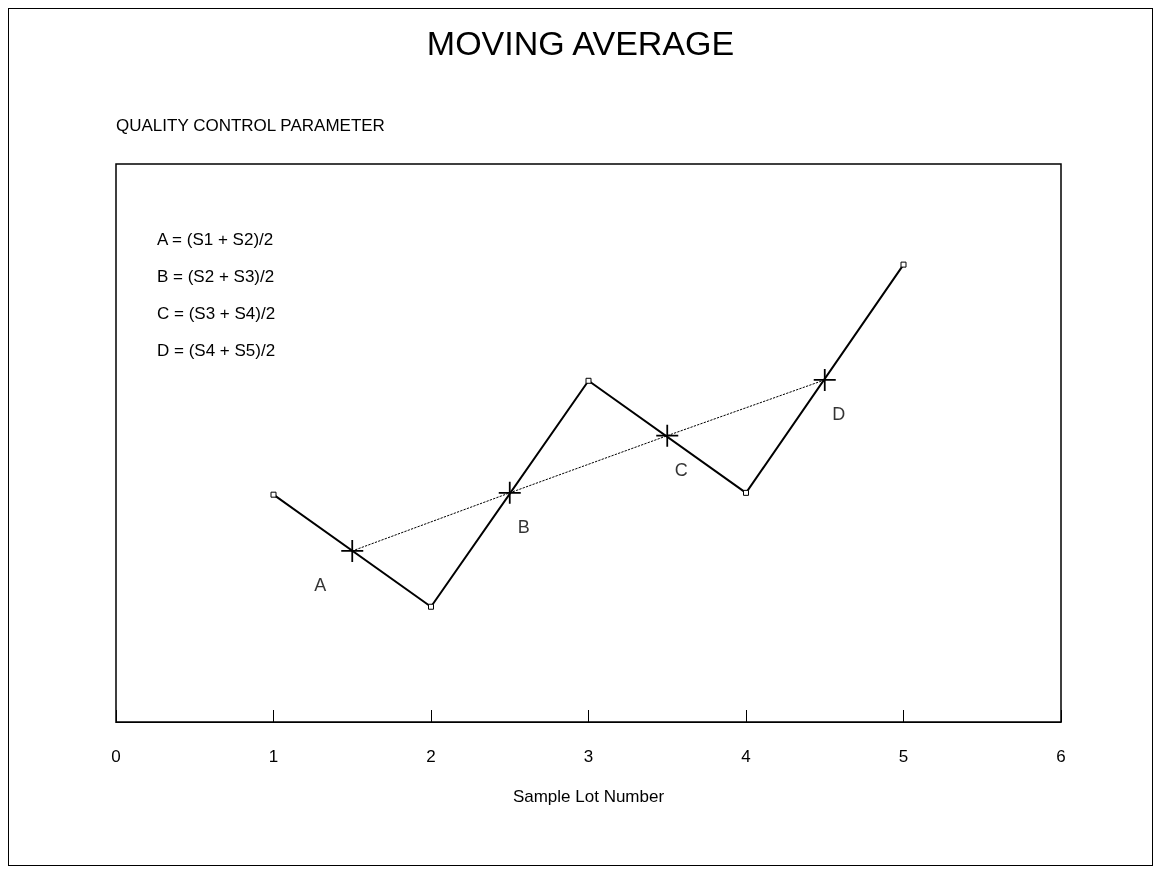 The height and width of the screenshot is (874, 1161). What do you see at coordinates (588, 796) in the screenshot?
I see `x-axis-title: Sample Lot Number` at bounding box center [588, 796].